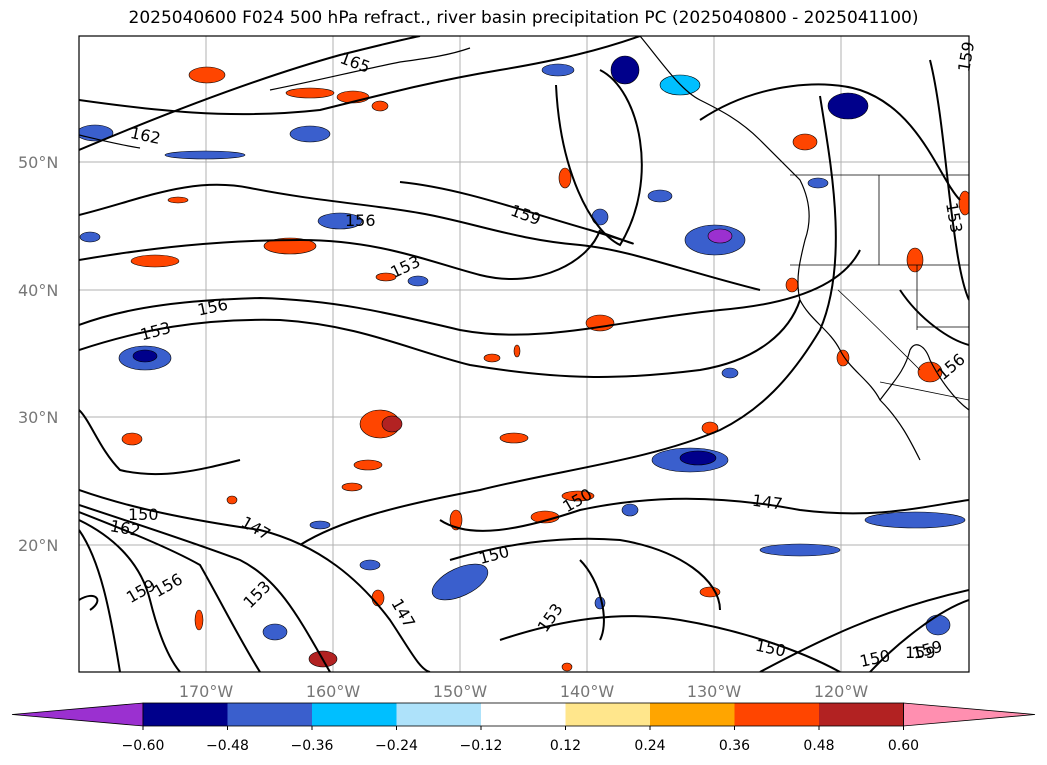 This screenshot has width=1047, height=765. Describe the element at coordinates (38, 162) in the screenshot. I see `lat-label: 50°N` at that location.